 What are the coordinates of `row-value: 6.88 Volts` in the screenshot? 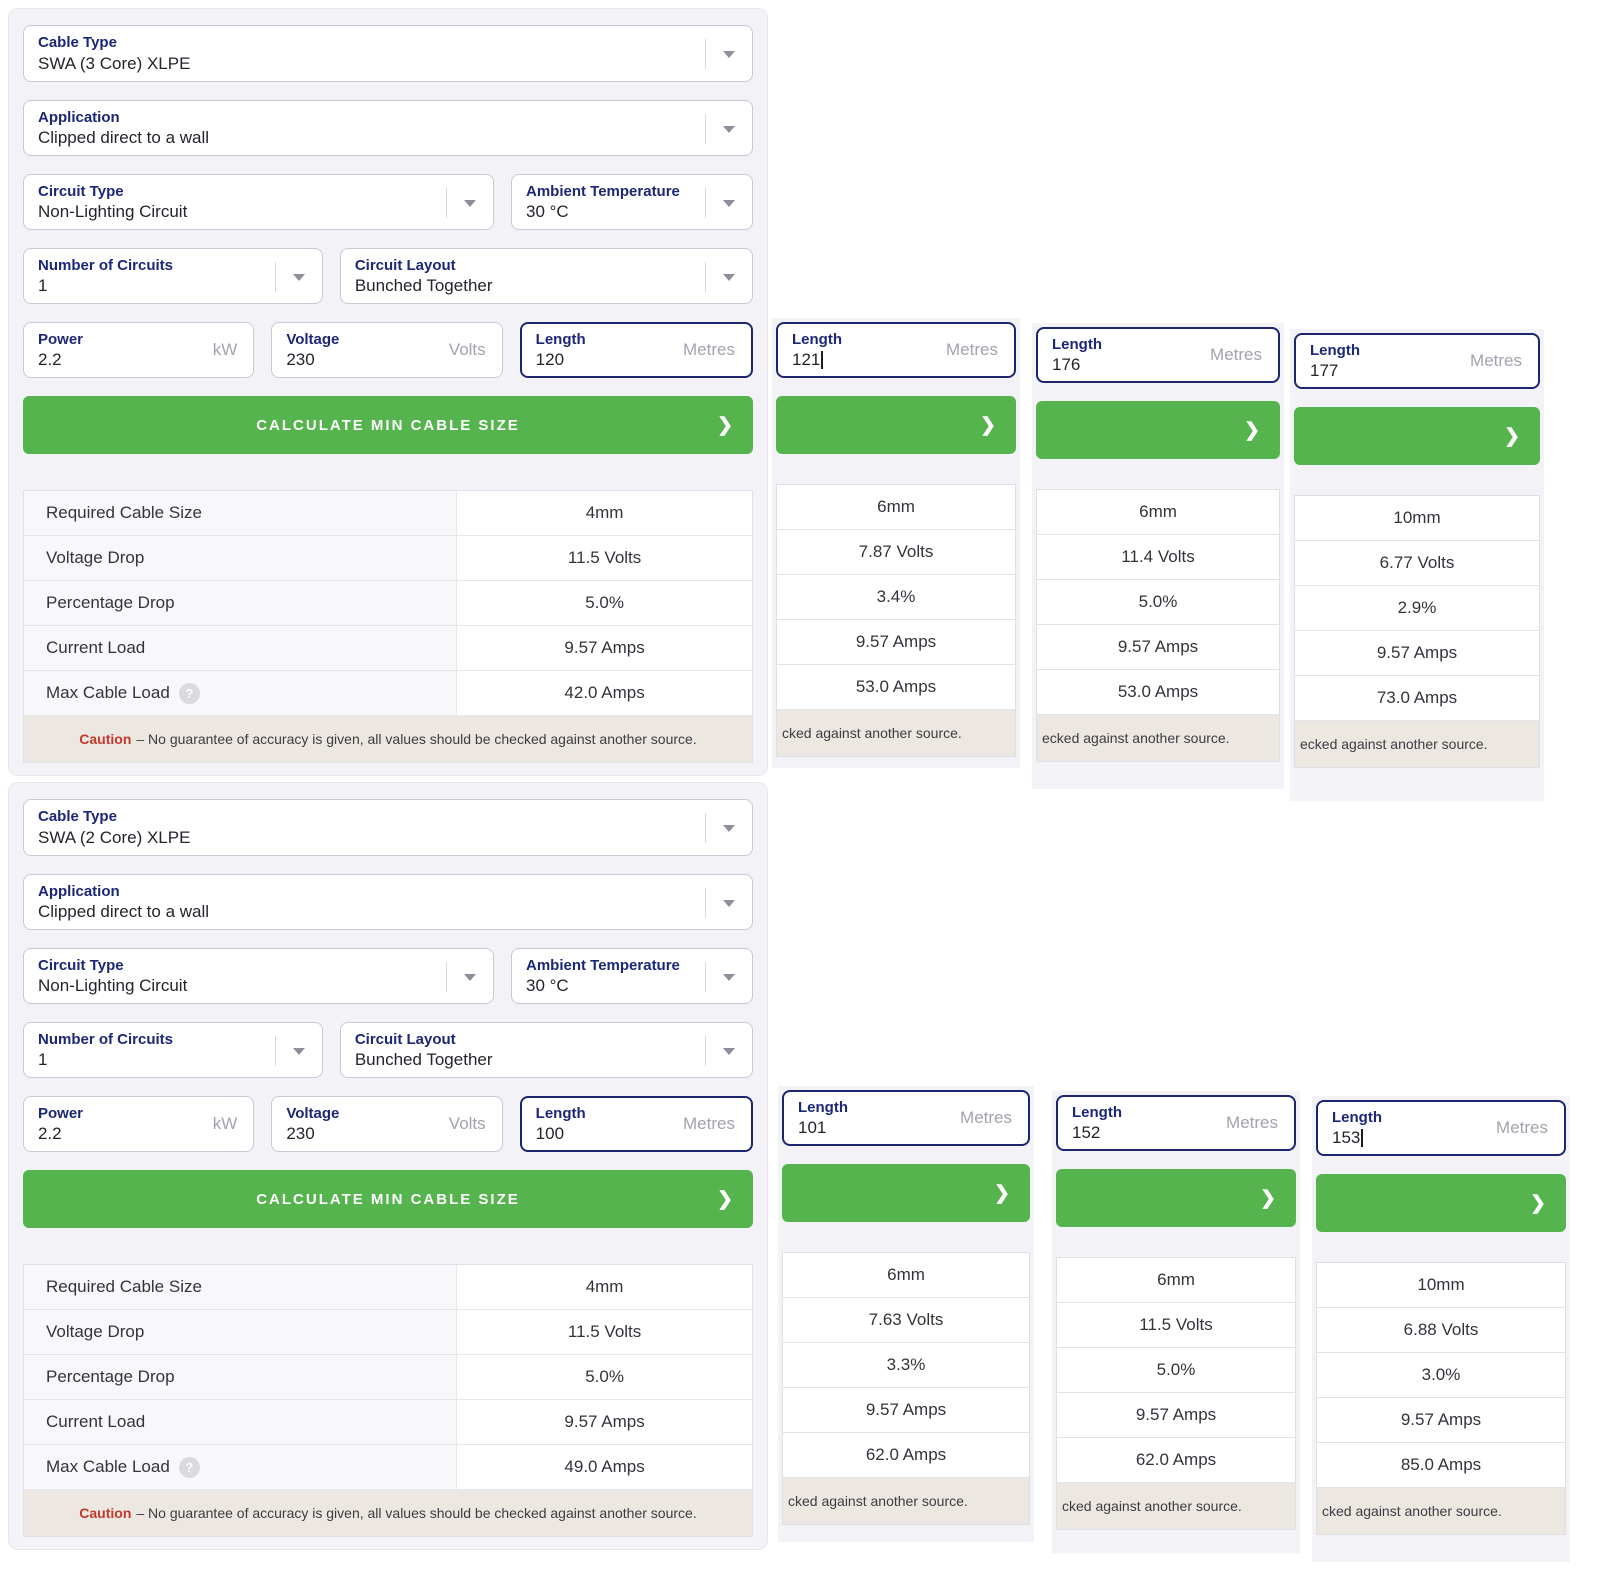 It's located at (1441, 1330).